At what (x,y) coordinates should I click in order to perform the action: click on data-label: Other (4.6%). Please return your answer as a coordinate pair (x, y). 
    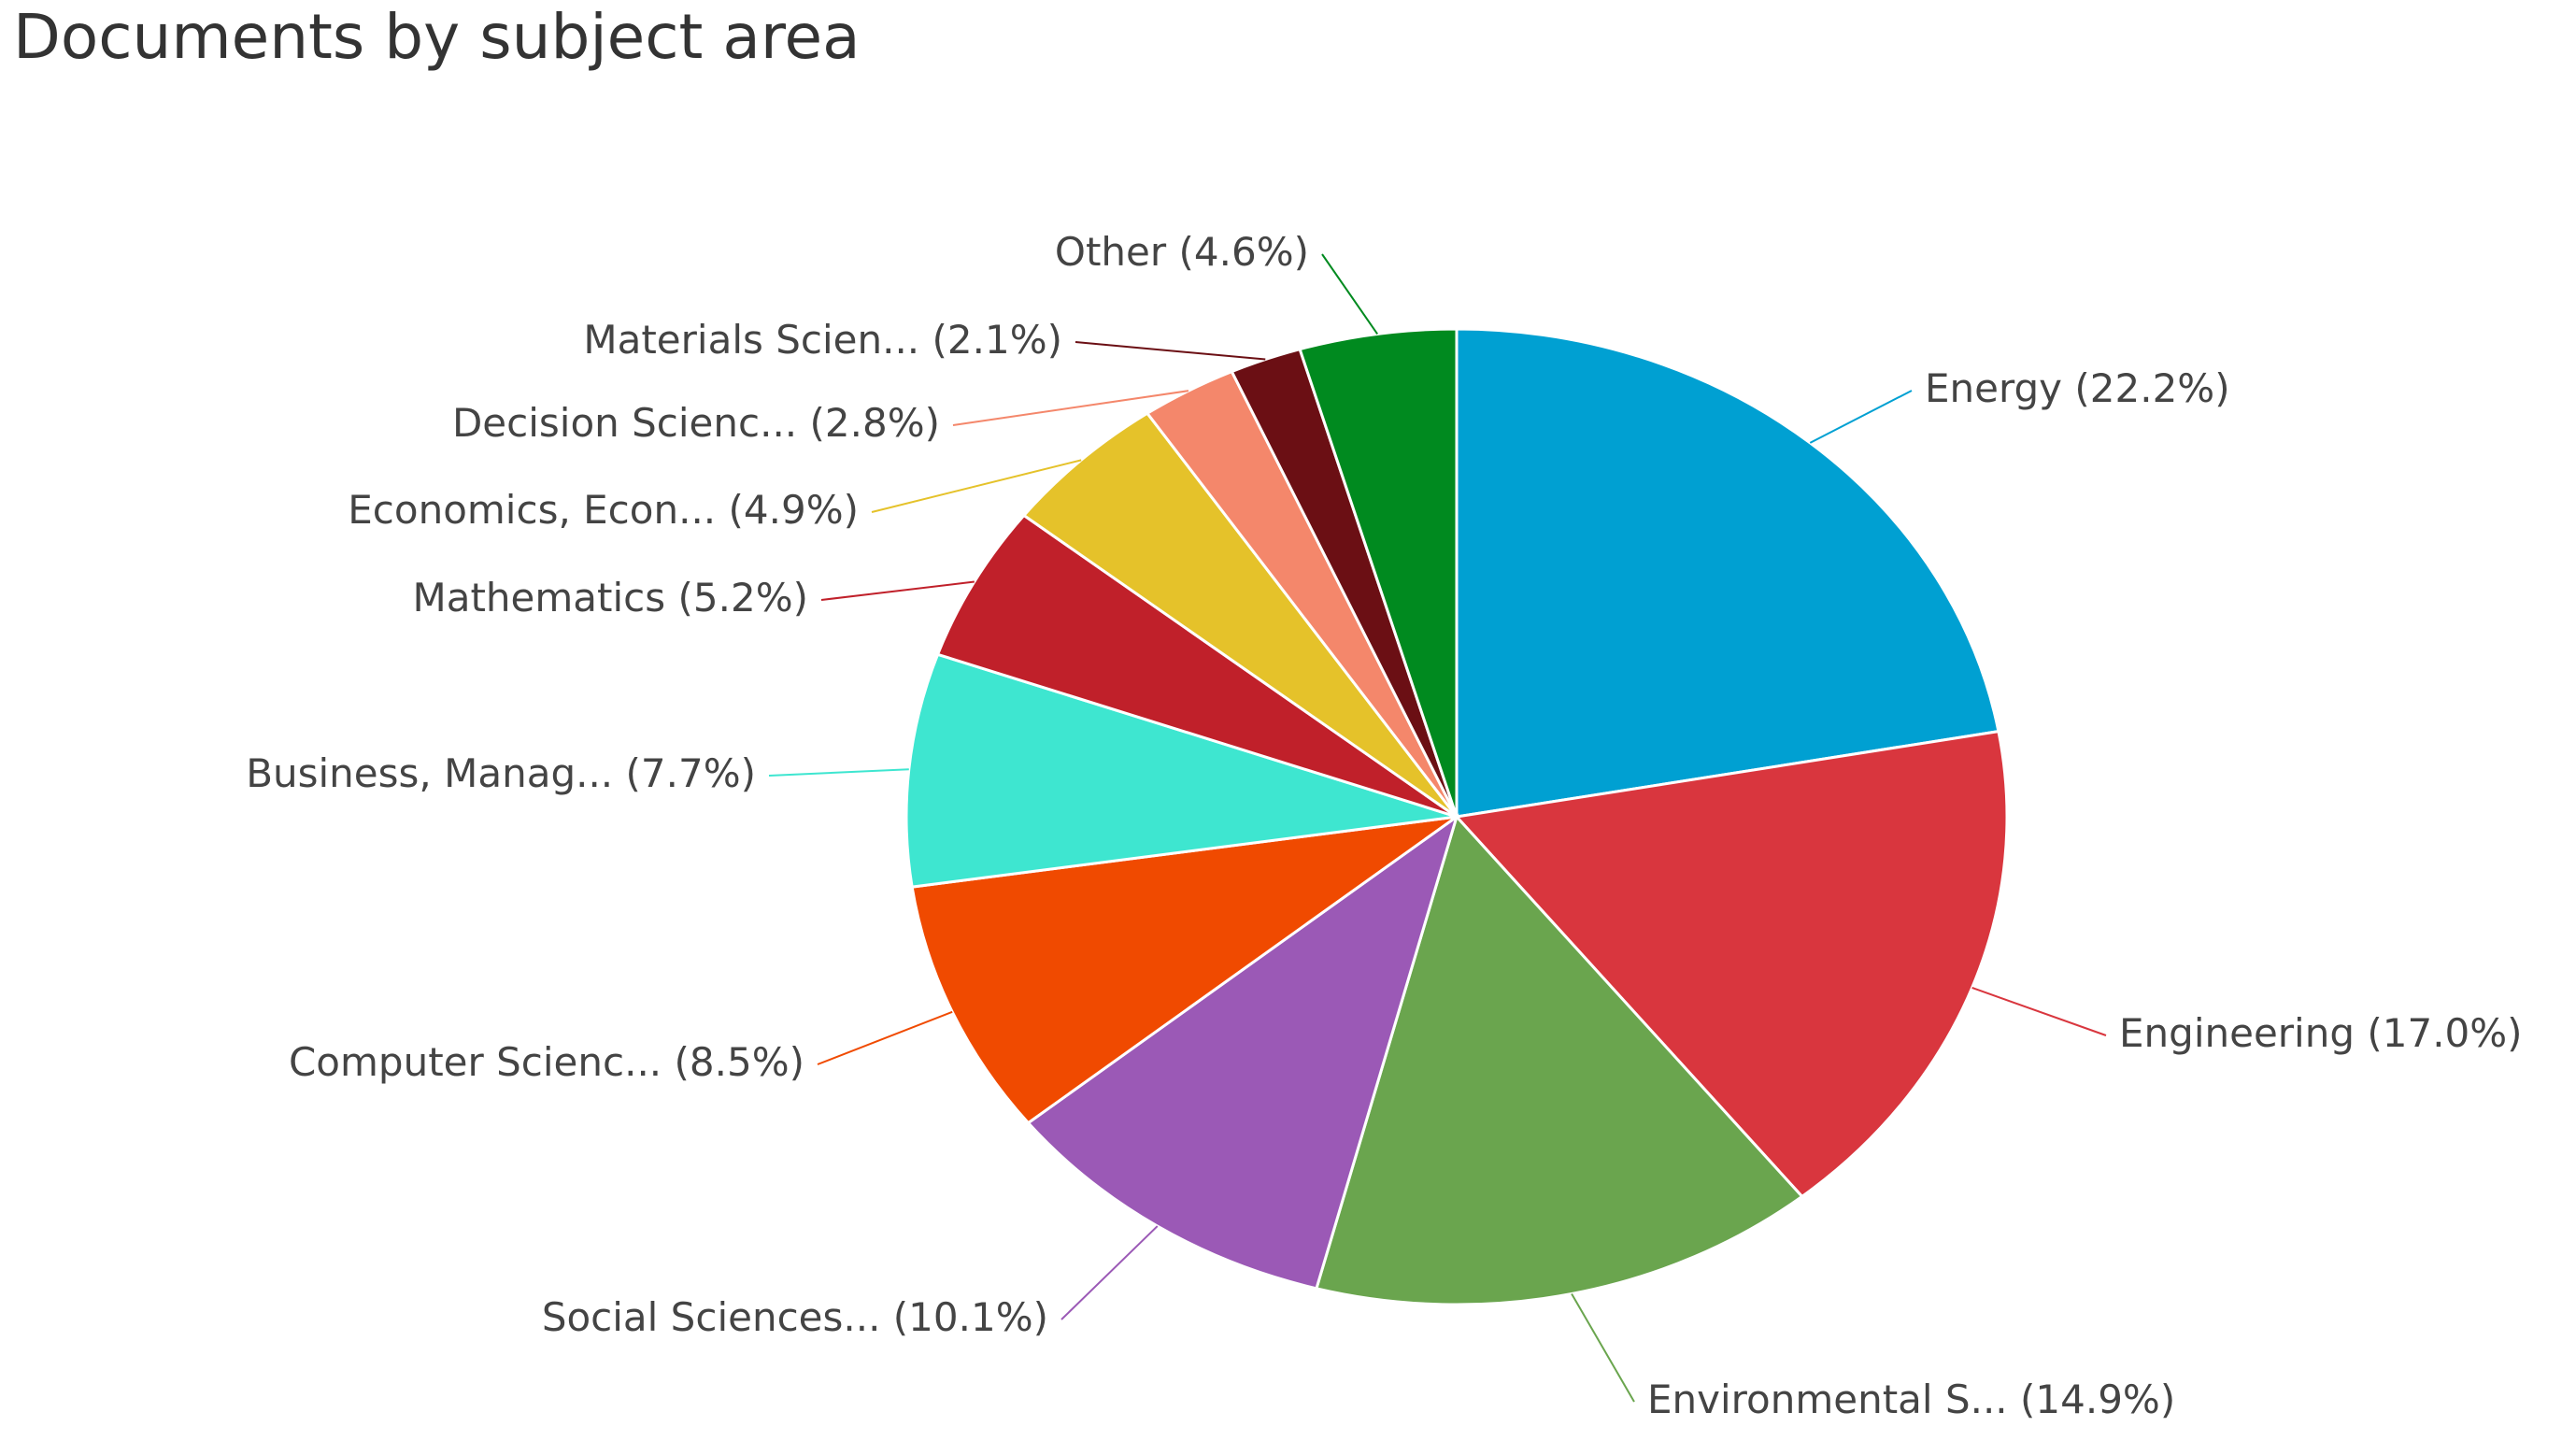
    Looking at the image, I should click on (1182, 252).